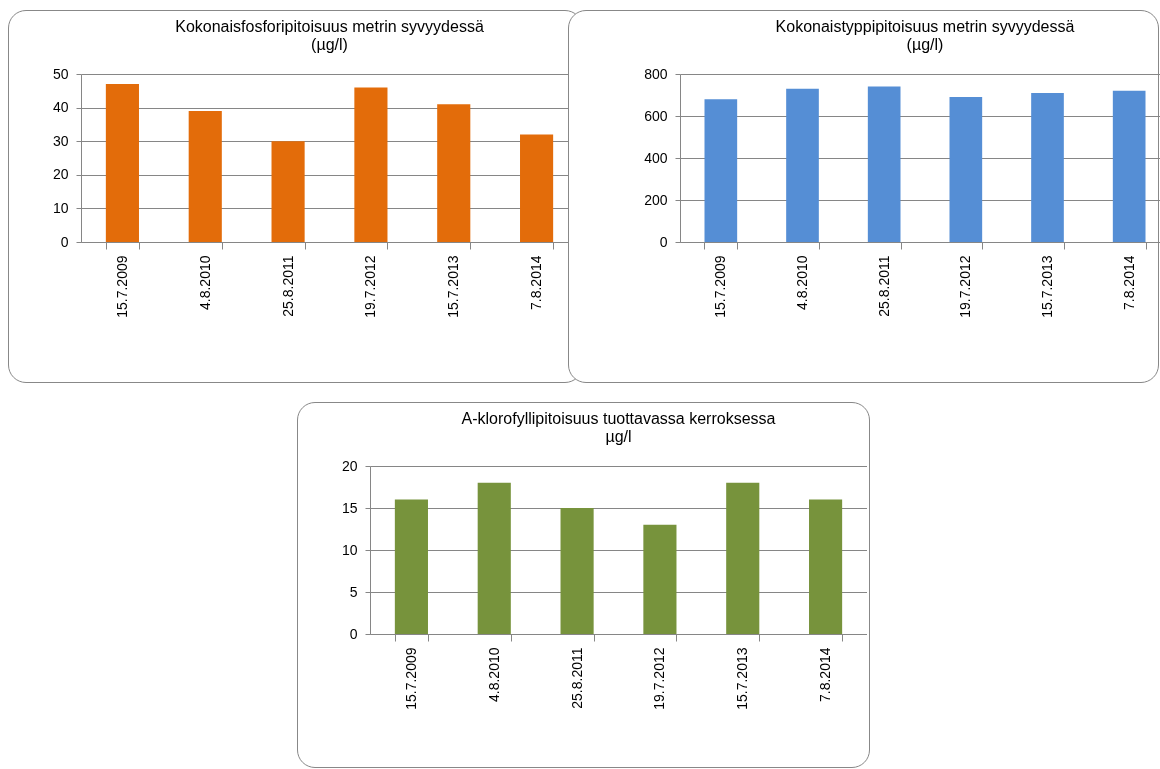  I want to click on chart-title: Kokonaisfosforipitoisuus metrin syvyydessä, so click(329, 26).